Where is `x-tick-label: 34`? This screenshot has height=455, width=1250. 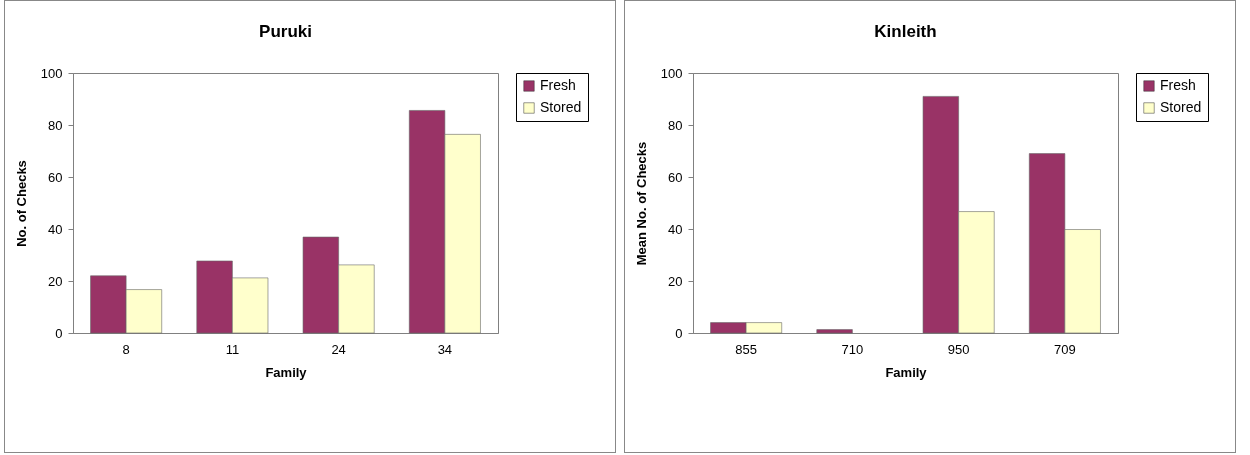
x-tick-label: 34 is located at coordinates (445, 349).